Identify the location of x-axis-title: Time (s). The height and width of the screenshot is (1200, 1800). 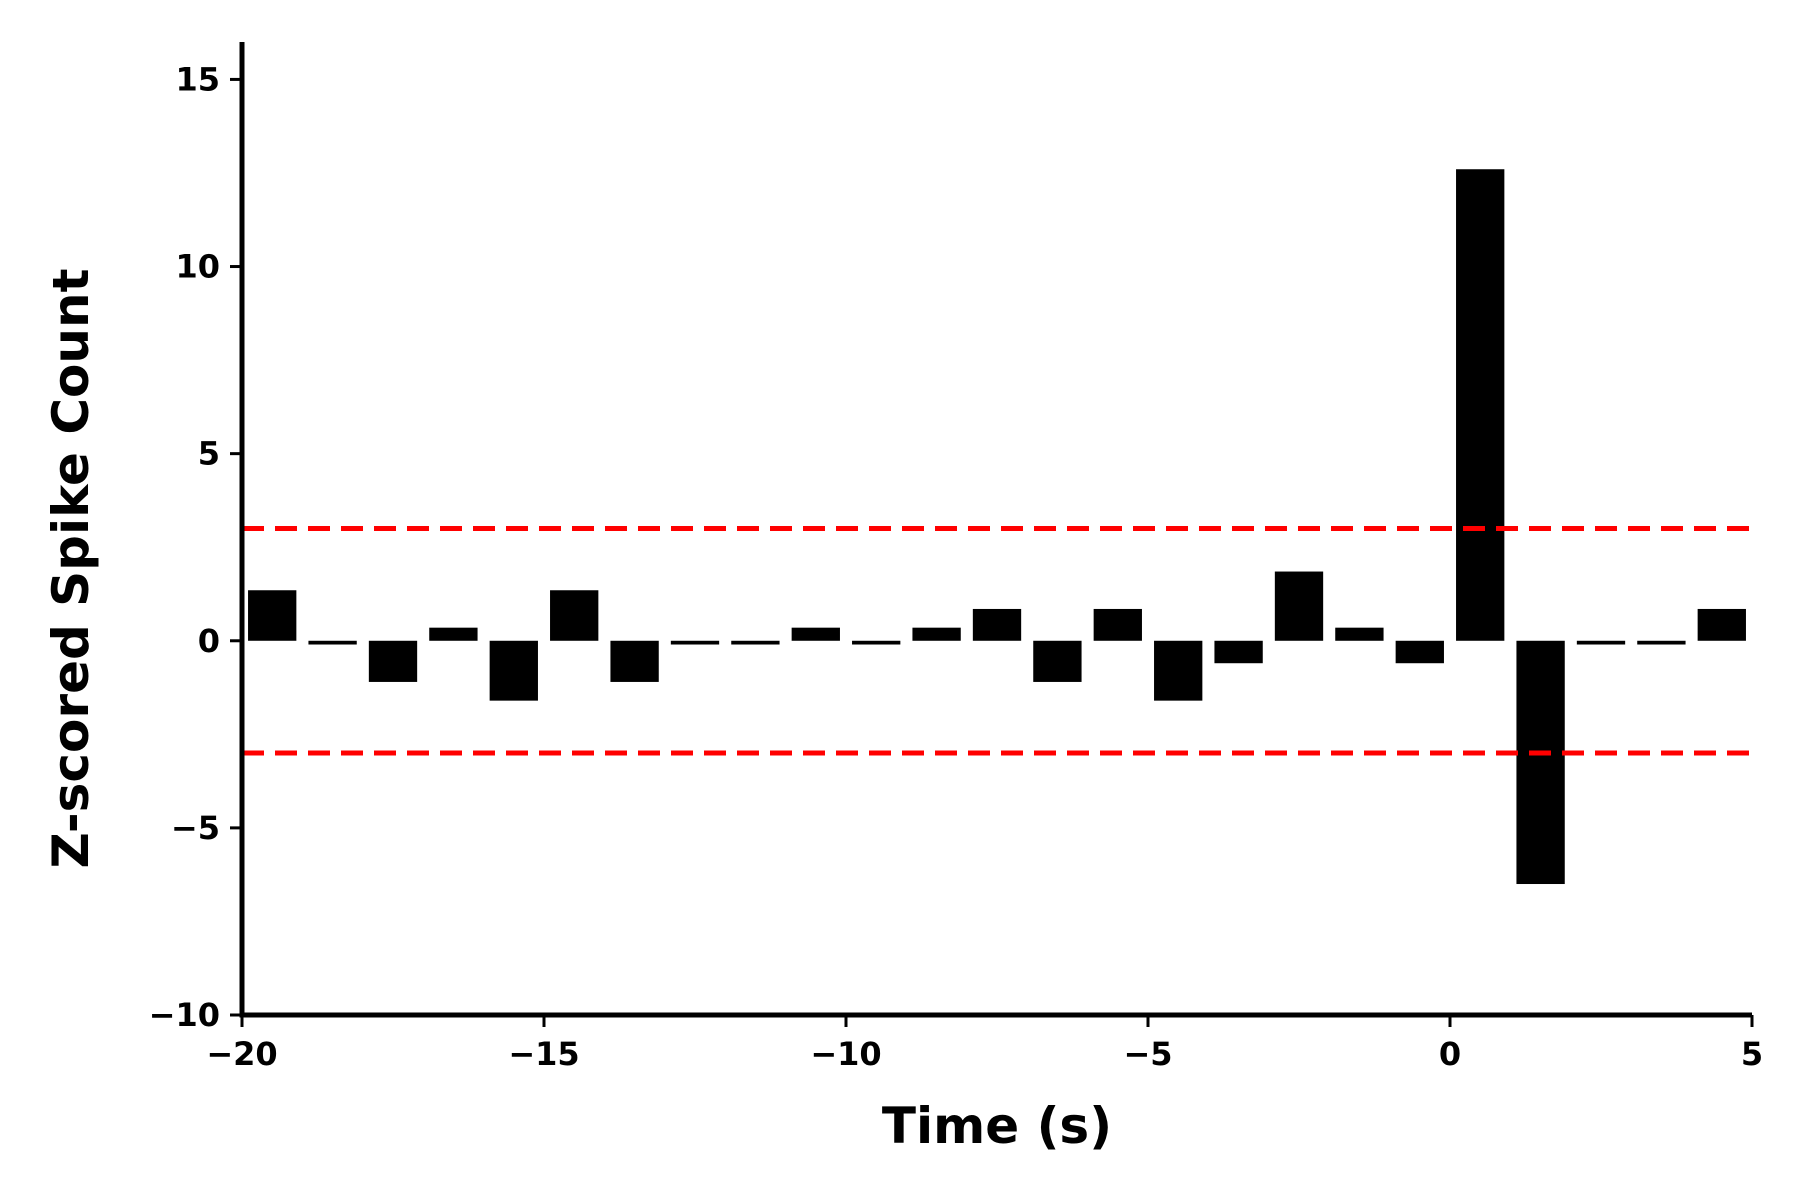
(997, 1126).